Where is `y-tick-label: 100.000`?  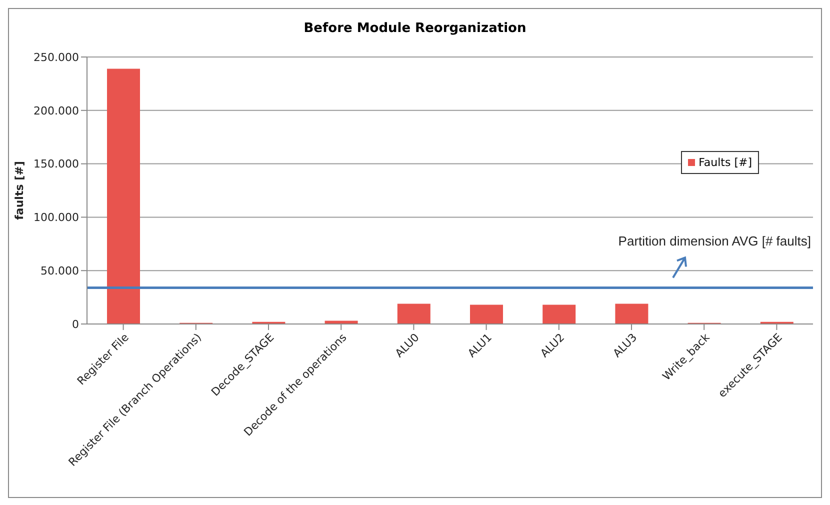 y-tick-label: 100.000 is located at coordinates (56, 217).